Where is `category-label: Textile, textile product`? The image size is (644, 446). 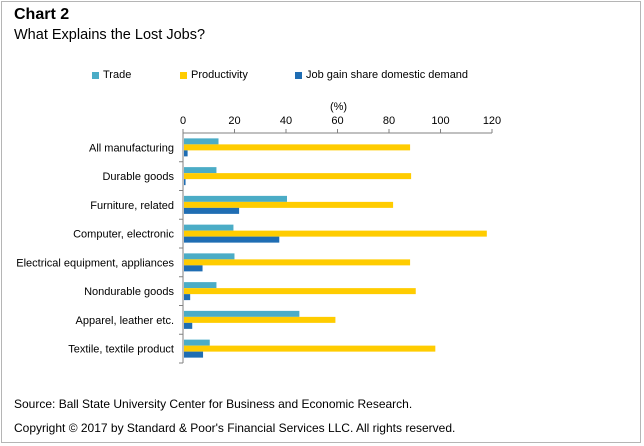
category-label: Textile, textile product is located at coordinates (121, 350).